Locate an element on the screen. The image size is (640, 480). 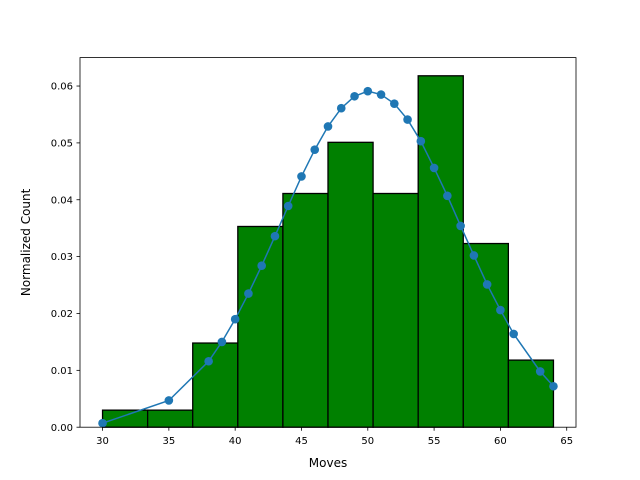
y-axis-label: Normalized Count is located at coordinates (26, 242).